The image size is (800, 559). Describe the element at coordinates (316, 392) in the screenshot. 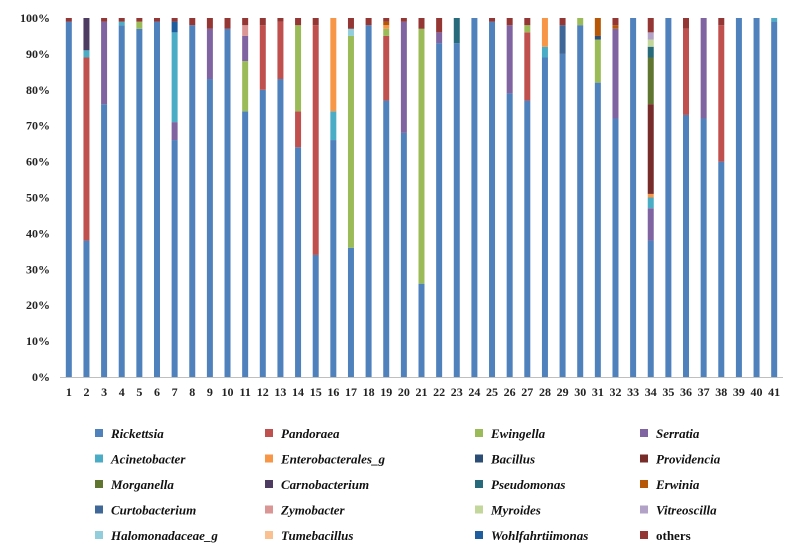

I see `x-tick-label: 15` at that location.